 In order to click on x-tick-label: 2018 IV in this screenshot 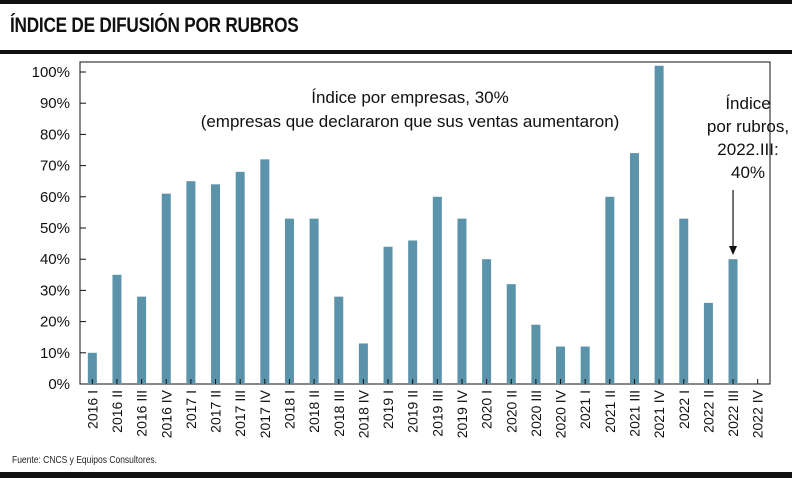, I will do `click(363, 413)`.